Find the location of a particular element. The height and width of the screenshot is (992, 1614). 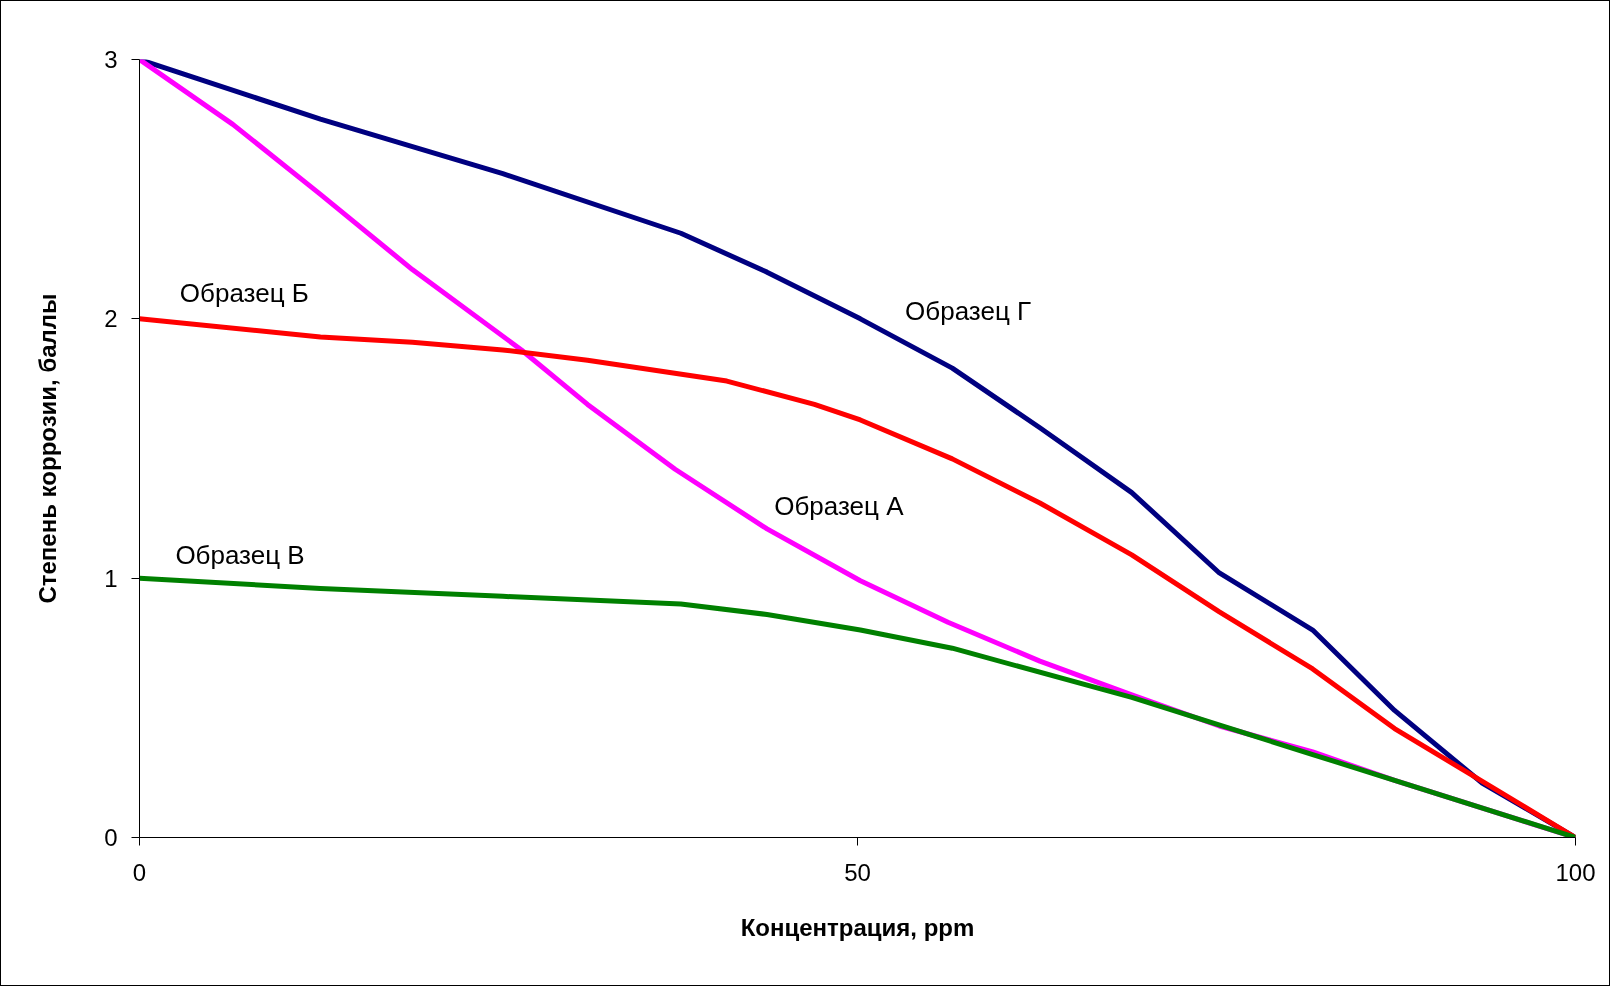

y-tick-label: 1 is located at coordinates (111, 578).